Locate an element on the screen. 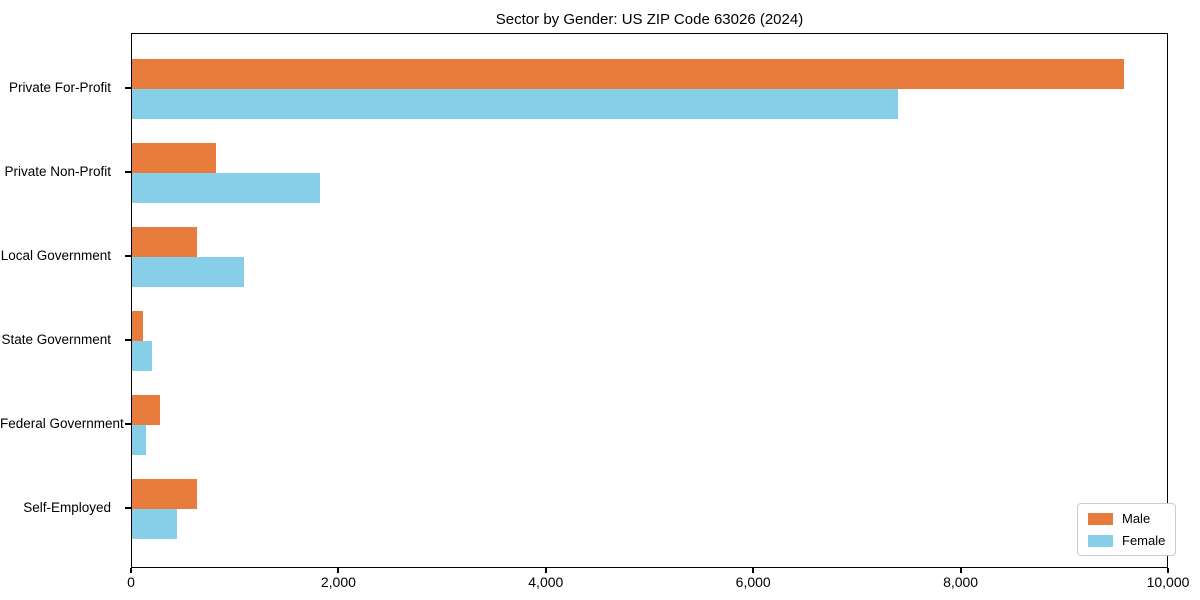 This screenshot has width=1200, height=600. legend-label-male: Male is located at coordinates (1136, 518).